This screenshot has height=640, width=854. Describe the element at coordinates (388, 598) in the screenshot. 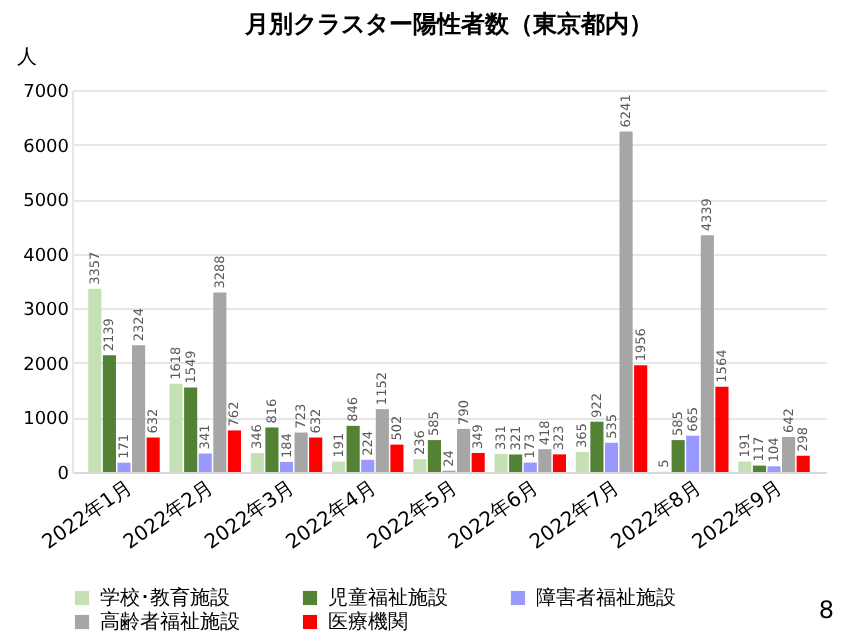

I see `legend-label: 児童福祉施設` at that location.